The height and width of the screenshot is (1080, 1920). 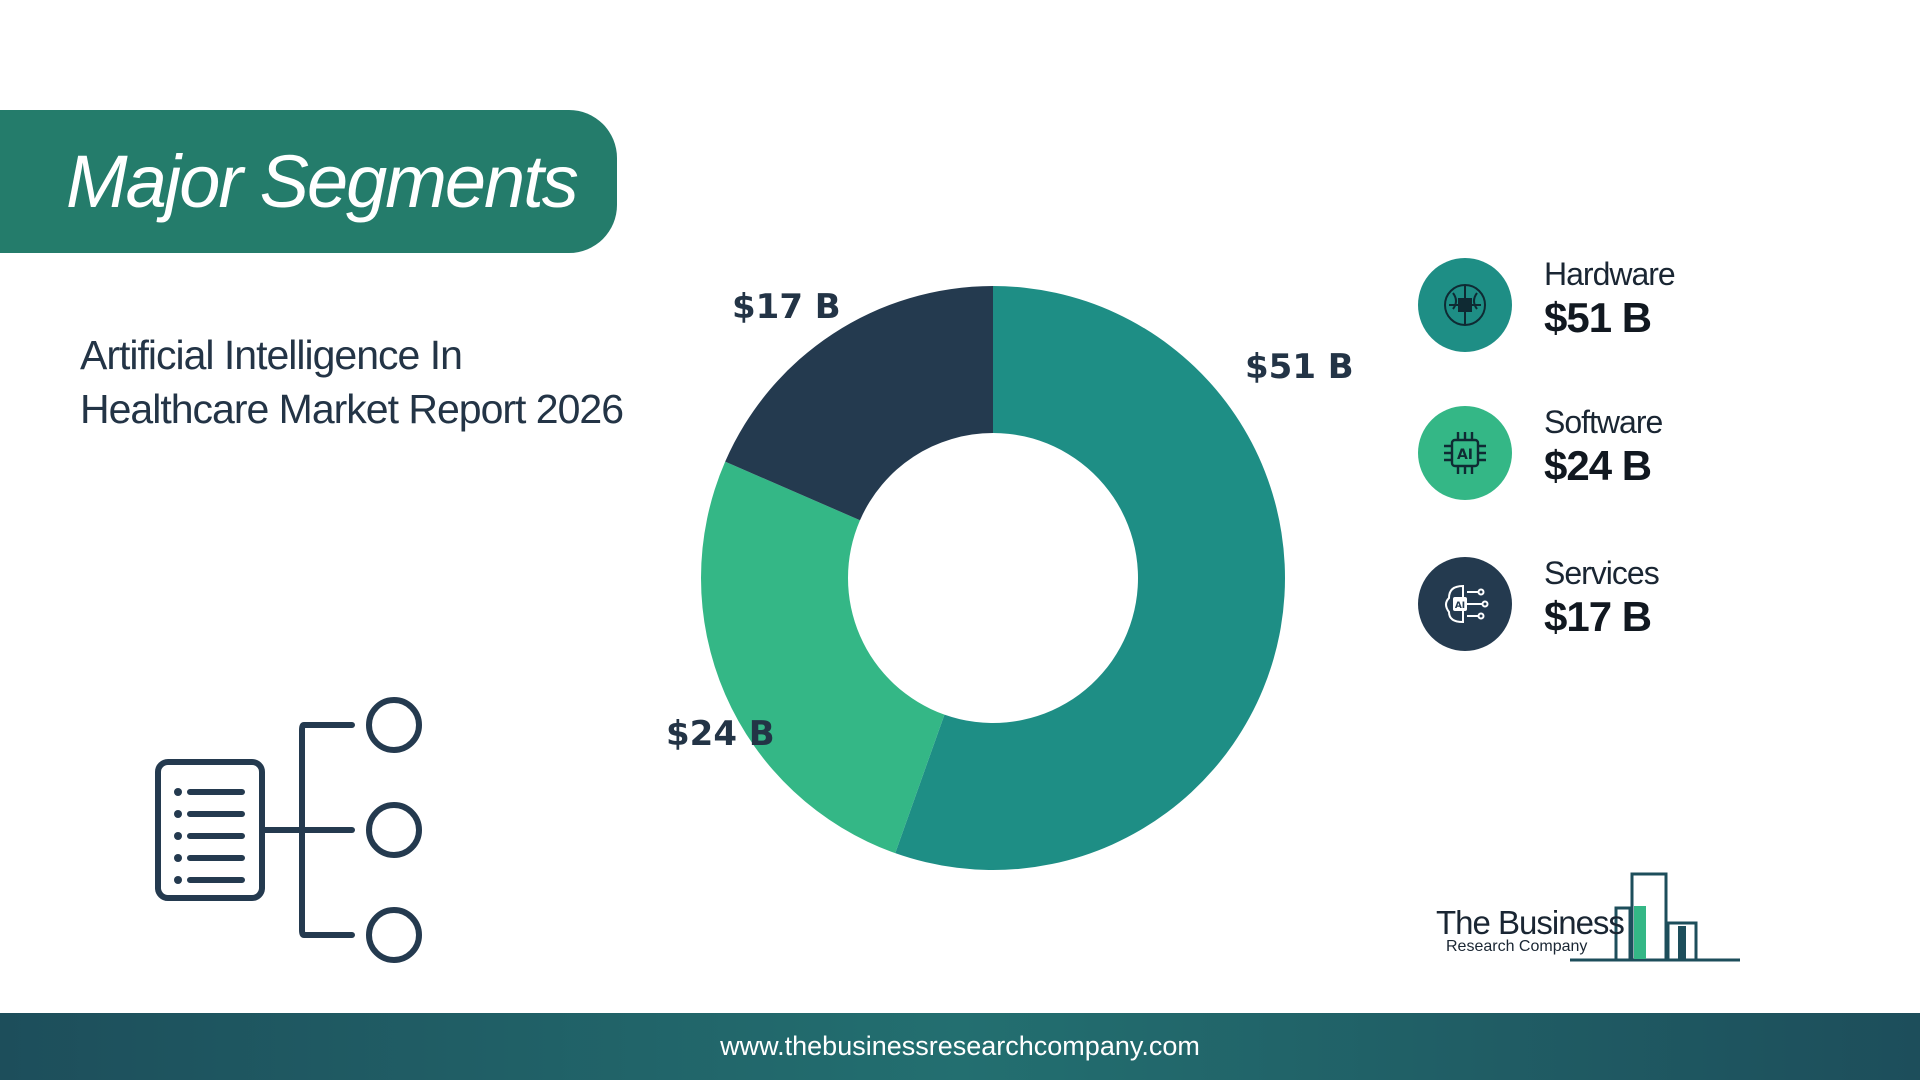 I want to click on legend-item-hardware: Hardware $51 B, so click(x=1618, y=307).